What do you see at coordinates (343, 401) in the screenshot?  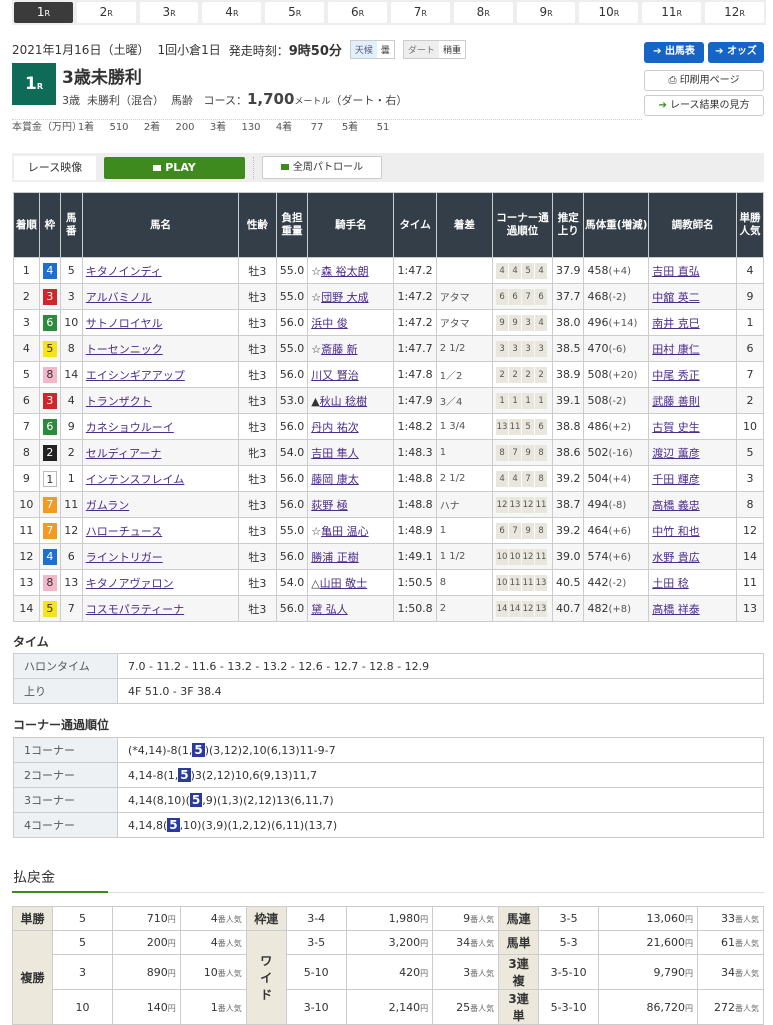 I see `jockey-link: 秋山 稔樹` at bounding box center [343, 401].